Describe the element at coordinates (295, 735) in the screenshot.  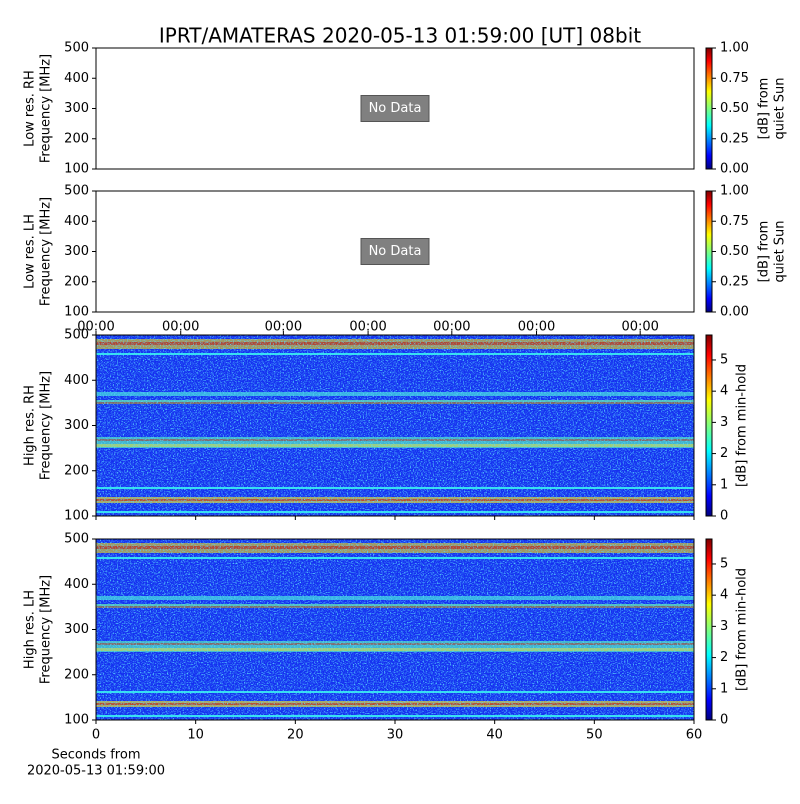
I see `x-tick-label: 20` at that location.